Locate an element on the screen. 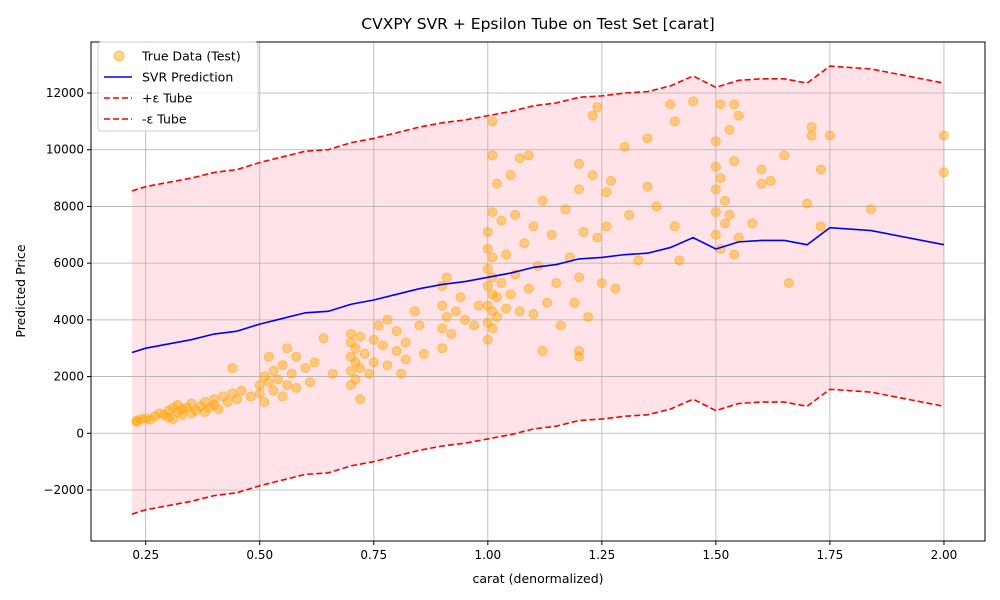 This screenshot has width=1000, height=600. x-tick-label: 1.75 is located at coordinates (830, 555).